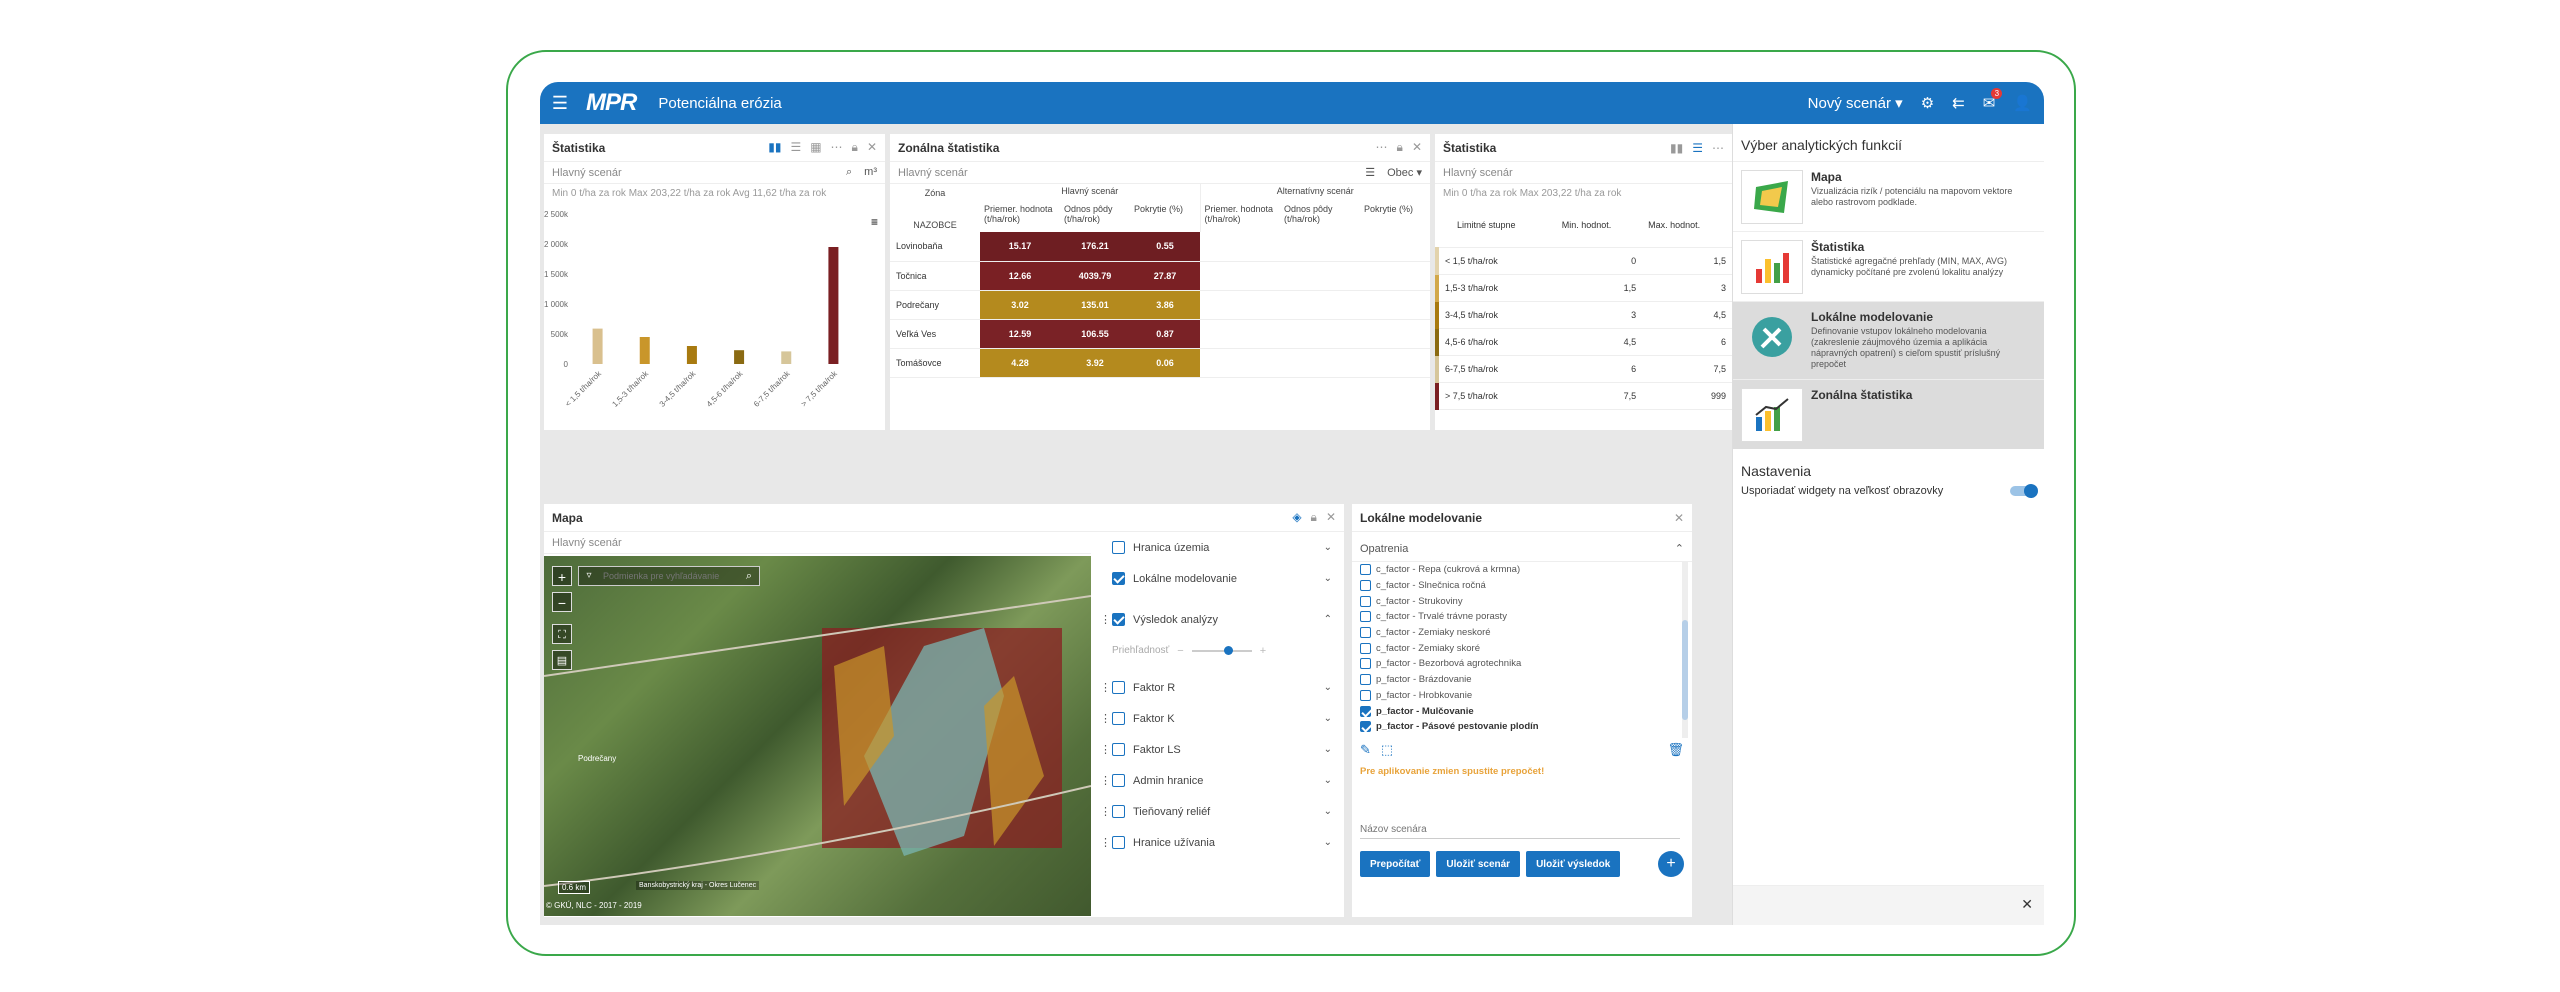 This screenshot has height=992, width=2560. What do you see at coordinates (836, 147) in the screenshot?
I see `more-icon: ⋯` at bounding box center [836, 147].